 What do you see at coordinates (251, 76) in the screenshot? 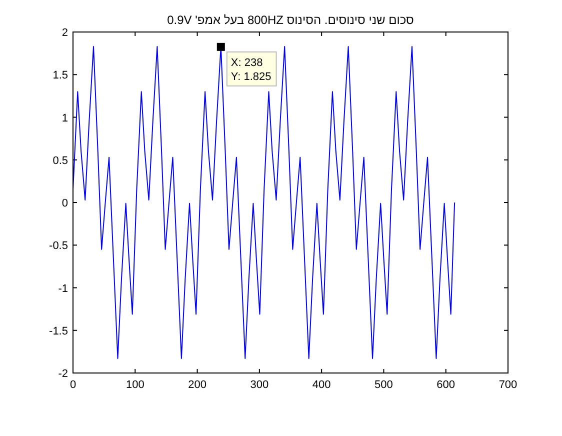
I see `annotation: Y: 1.825` at bounding box center [251, 76].